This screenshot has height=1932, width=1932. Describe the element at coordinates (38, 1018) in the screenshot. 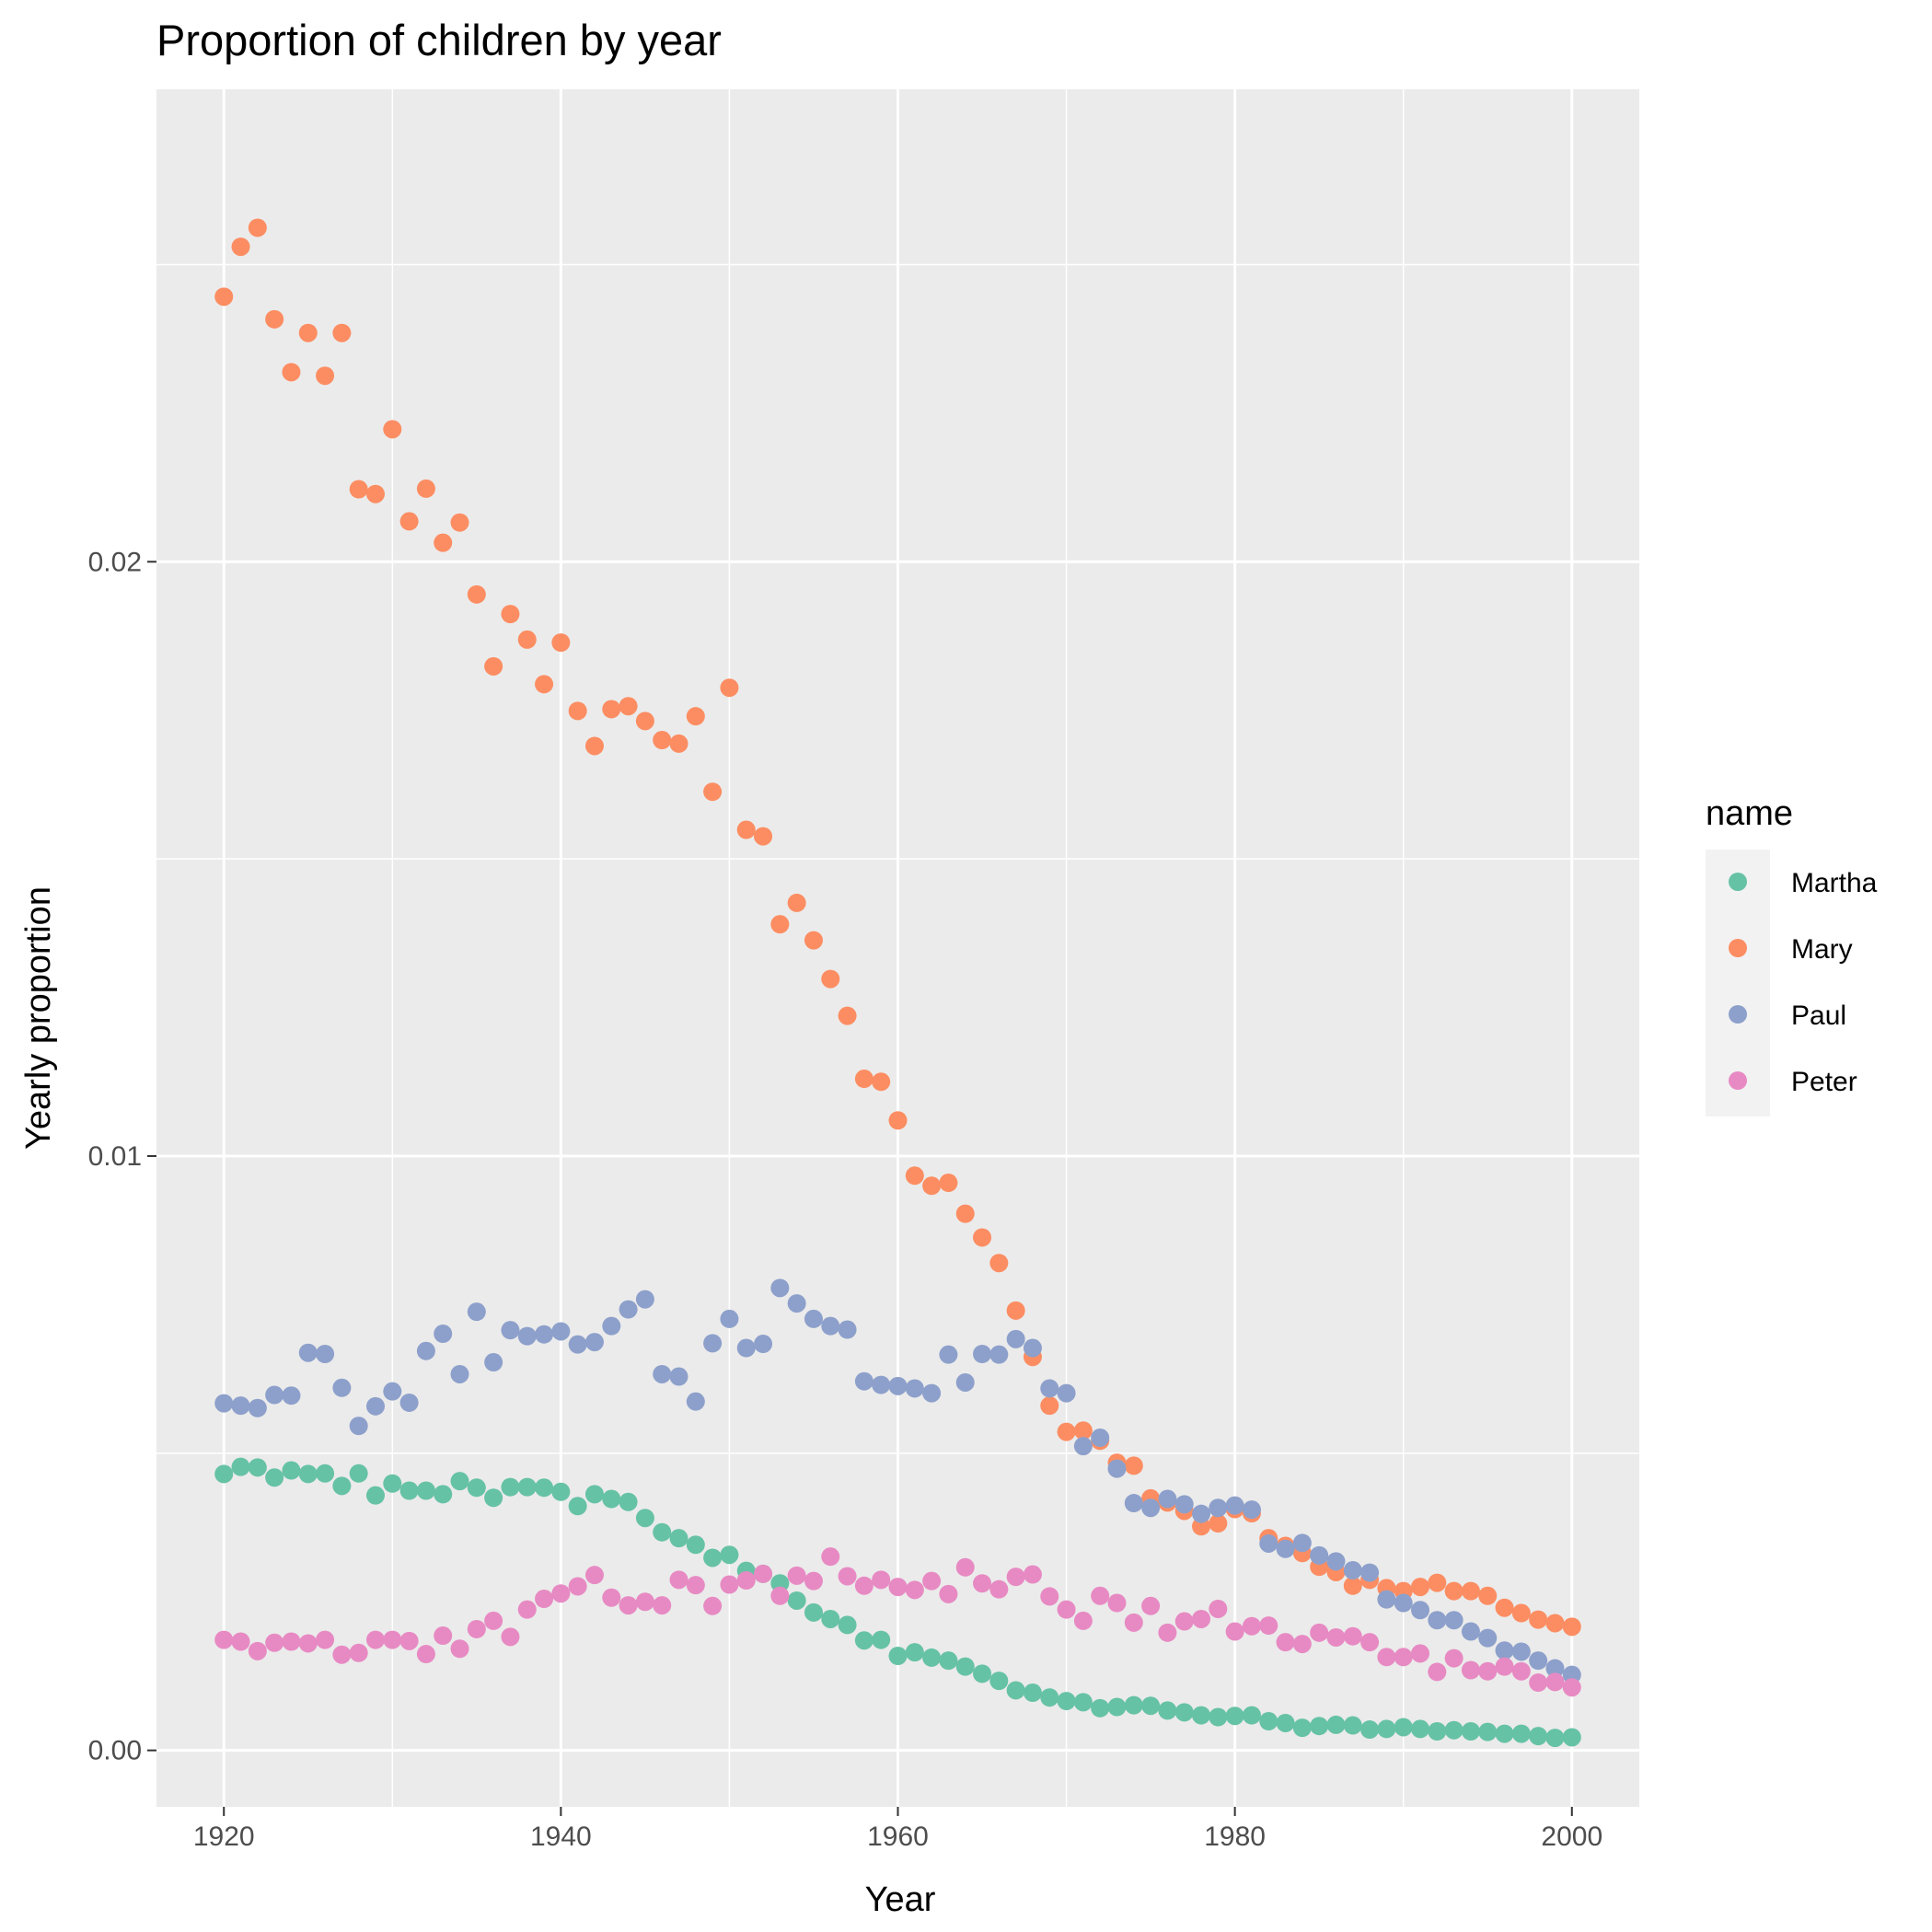

I see `y-axis-title: Yearly proportion` at that location.